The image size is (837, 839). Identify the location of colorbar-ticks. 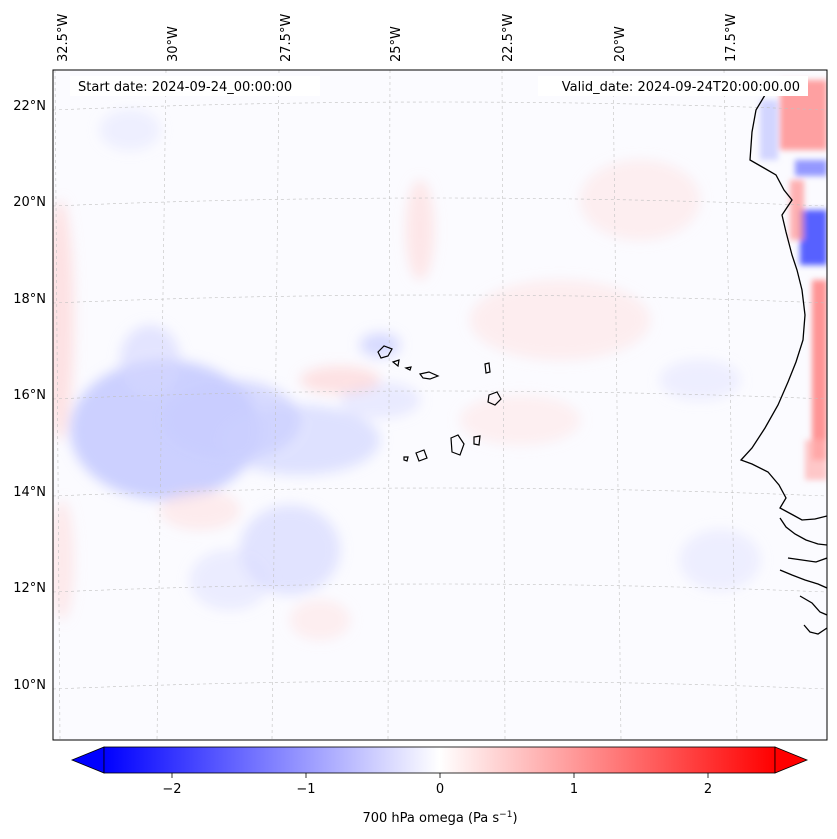
(440, 775).